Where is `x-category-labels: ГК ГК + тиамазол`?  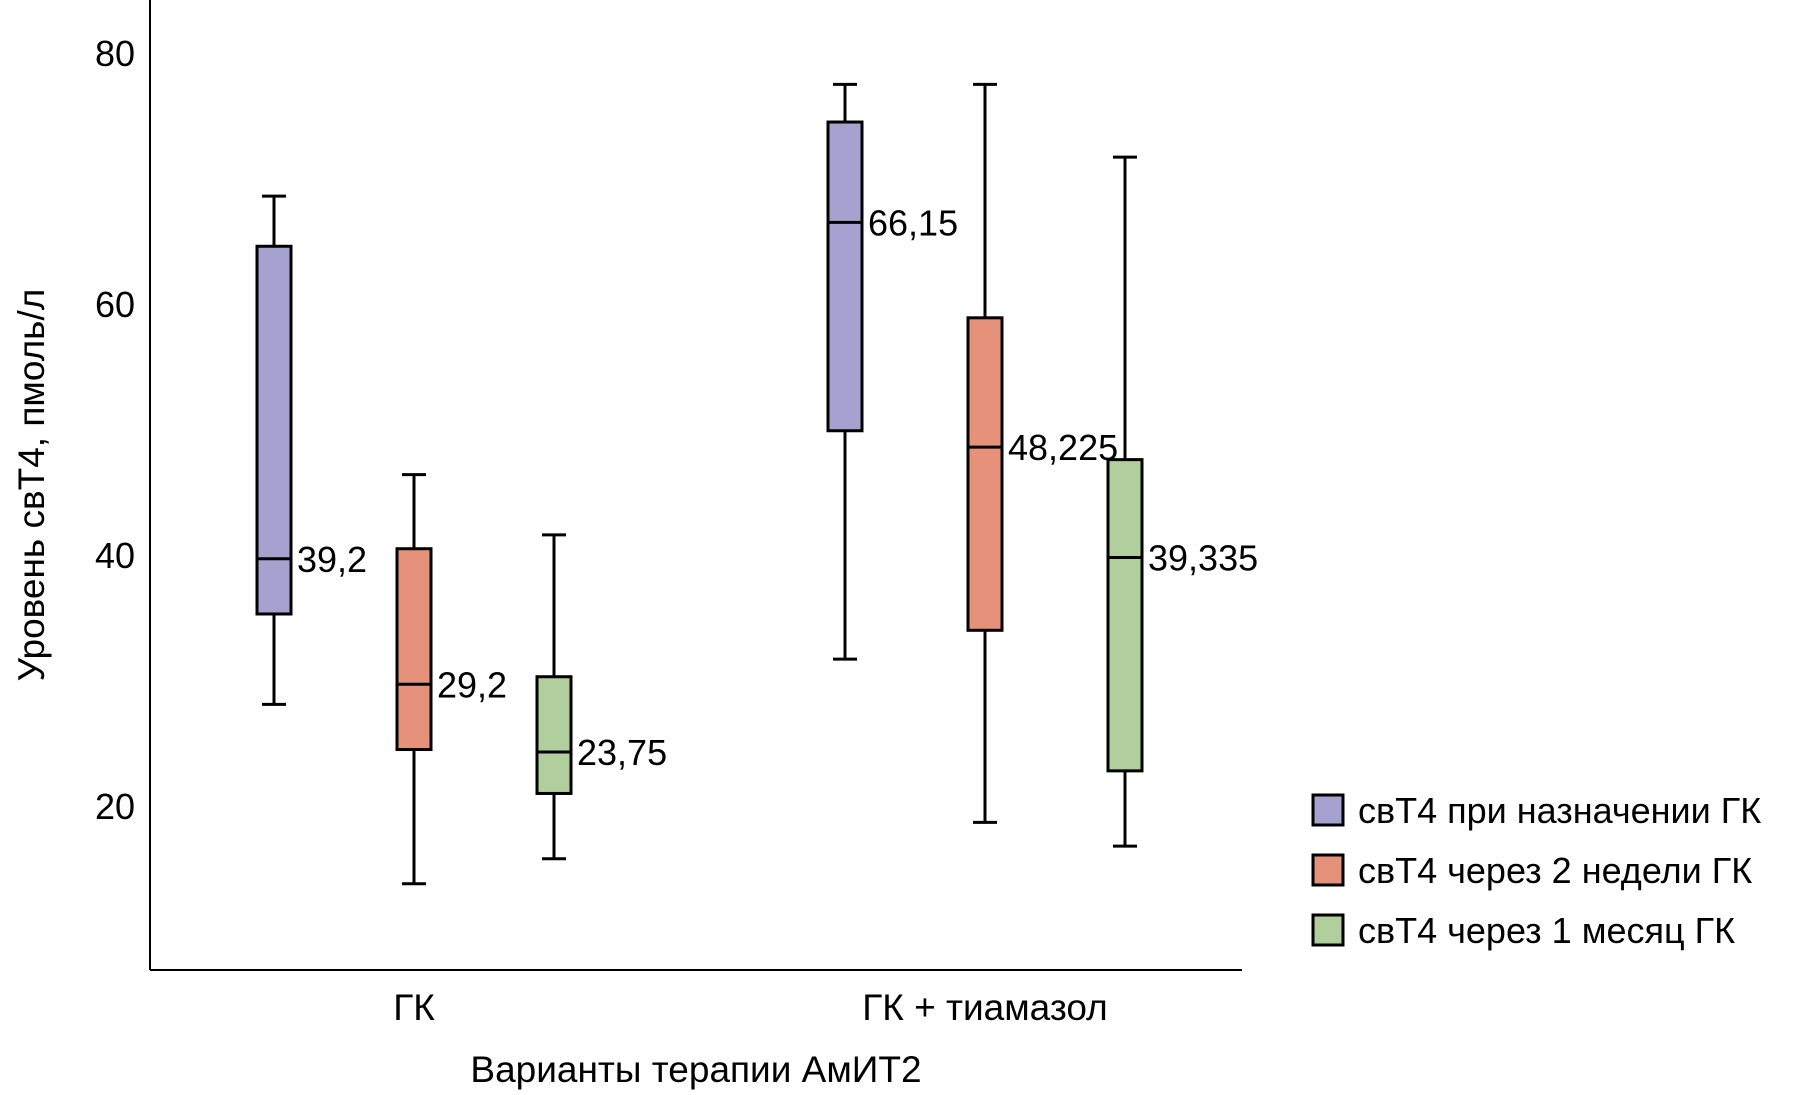 x-category-labels: ГК ГК + тиамазол is located at coordinates (750, 1007).